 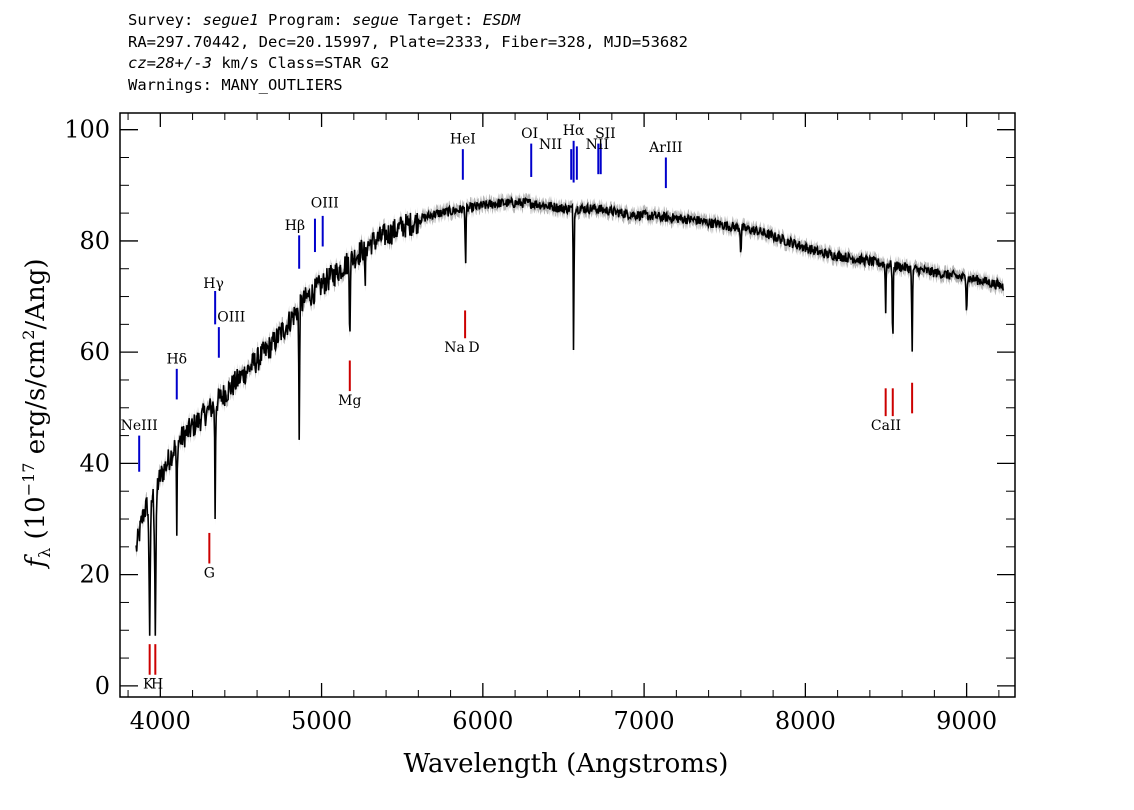 What do you see at coordinates (886, 426) in the screenshot?
I see `absorption-label-6: CaII` at bounding box center [886, 426].